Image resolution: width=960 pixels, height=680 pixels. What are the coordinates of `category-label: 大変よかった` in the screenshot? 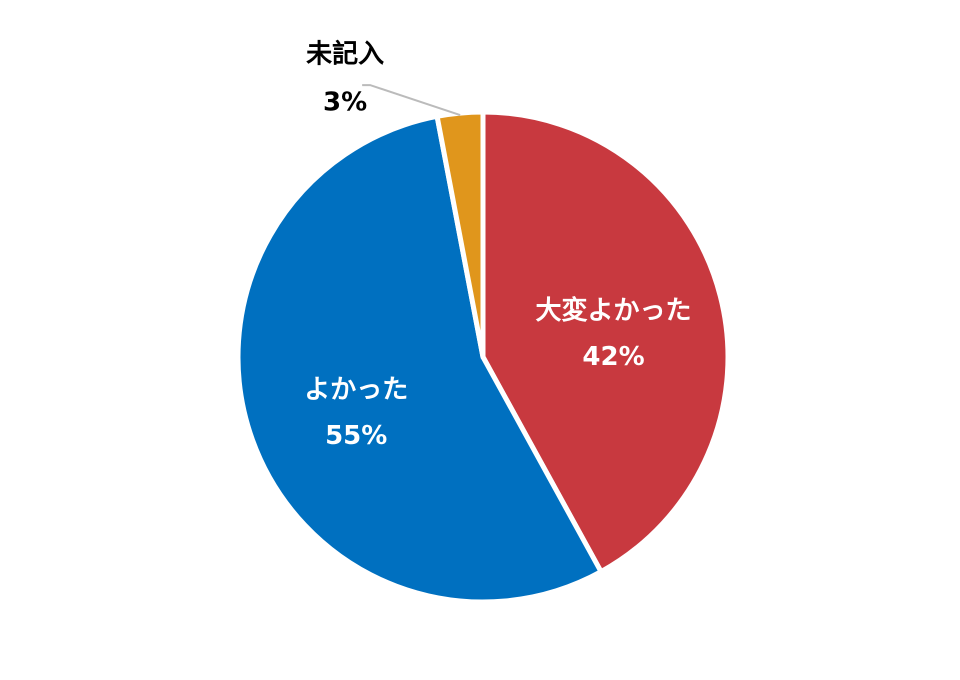 It's located at (614, 310).